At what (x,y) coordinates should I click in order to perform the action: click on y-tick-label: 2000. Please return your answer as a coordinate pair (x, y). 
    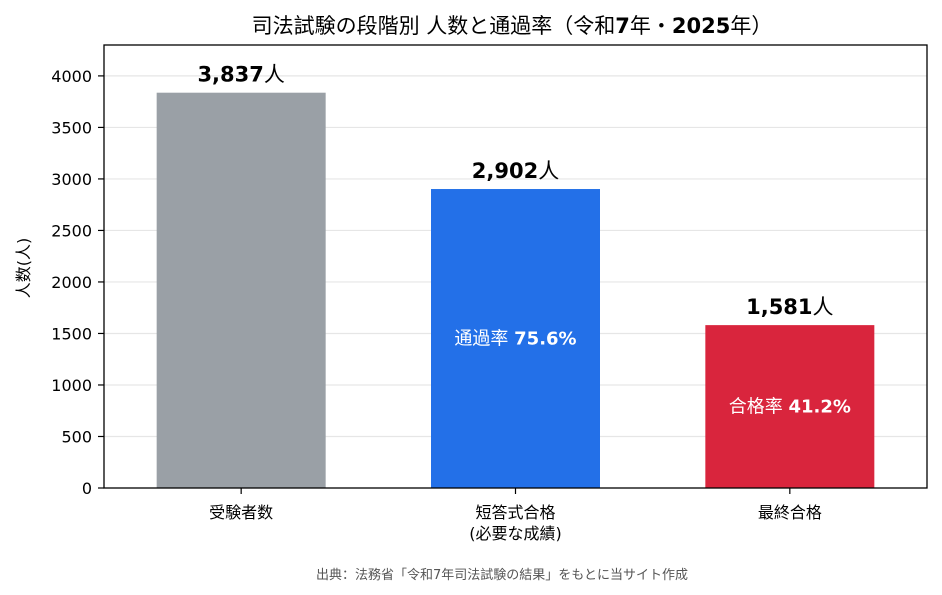
    Looking at the image, I should click on (71, 282).